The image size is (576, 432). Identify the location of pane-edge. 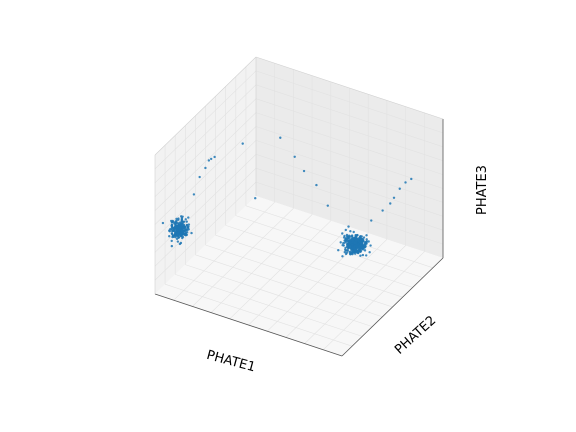
(205, 106).